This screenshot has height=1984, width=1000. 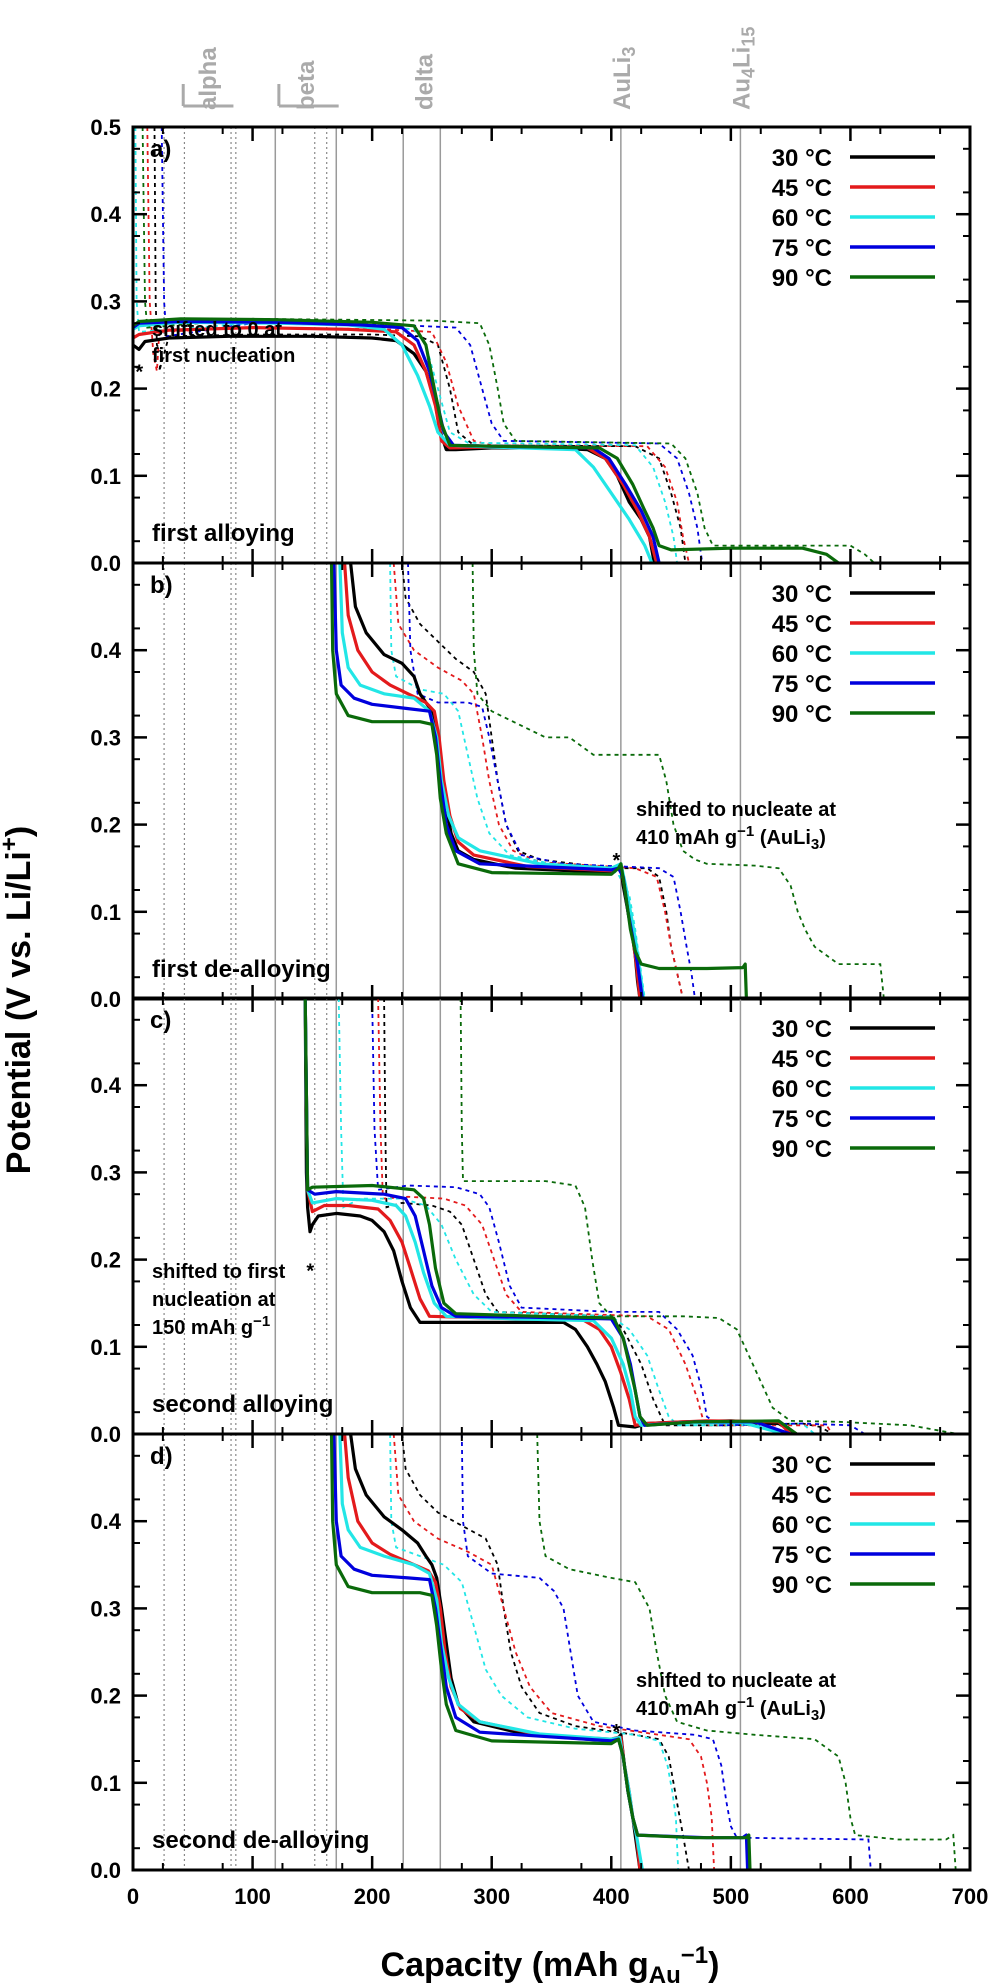 I want to click on phase-label: alpha, so click(x=208, y=78).